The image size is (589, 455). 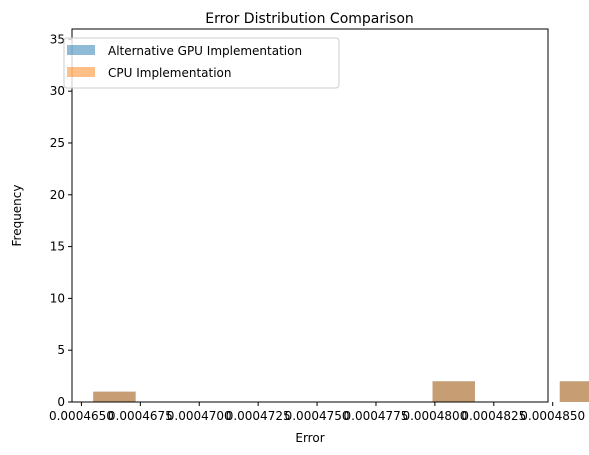 What do you see at coordinates (57, 91) in the screenshot?
I see `y-tick-label: 30` at bounding box center [57, 91].